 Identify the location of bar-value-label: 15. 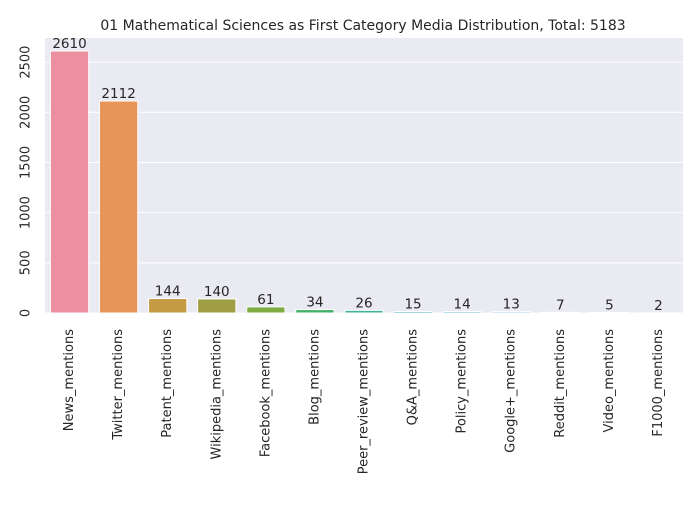
(412, 304).